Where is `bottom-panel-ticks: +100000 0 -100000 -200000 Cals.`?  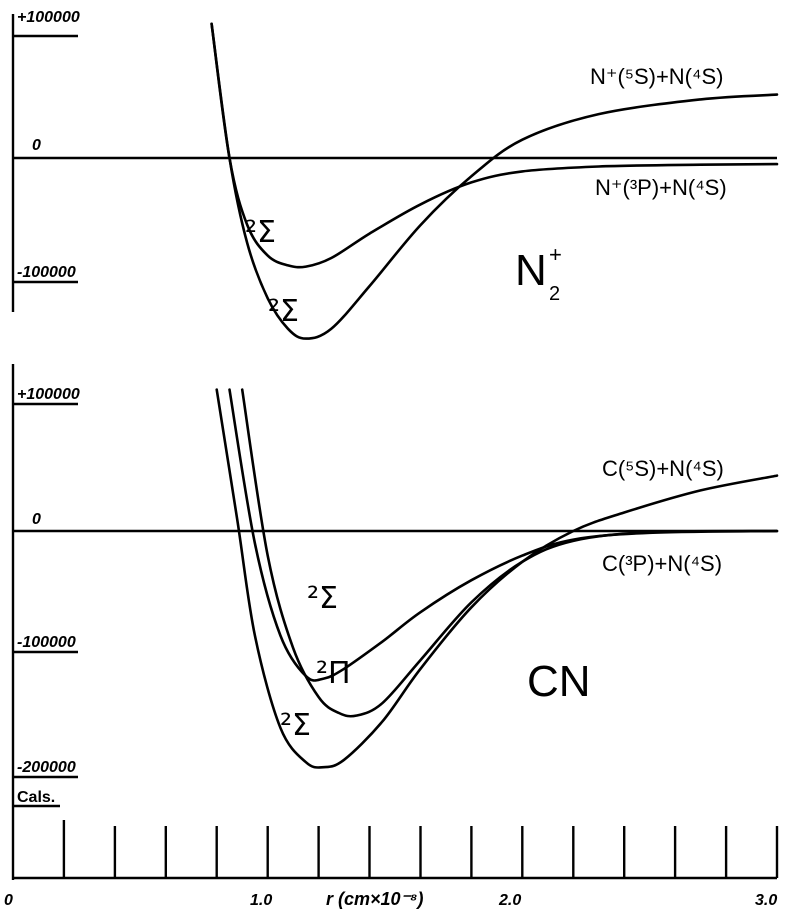
bottom-panel-ticks: +100000 0 -100000 -200000 Cals. is located at coordinates (46, 597).